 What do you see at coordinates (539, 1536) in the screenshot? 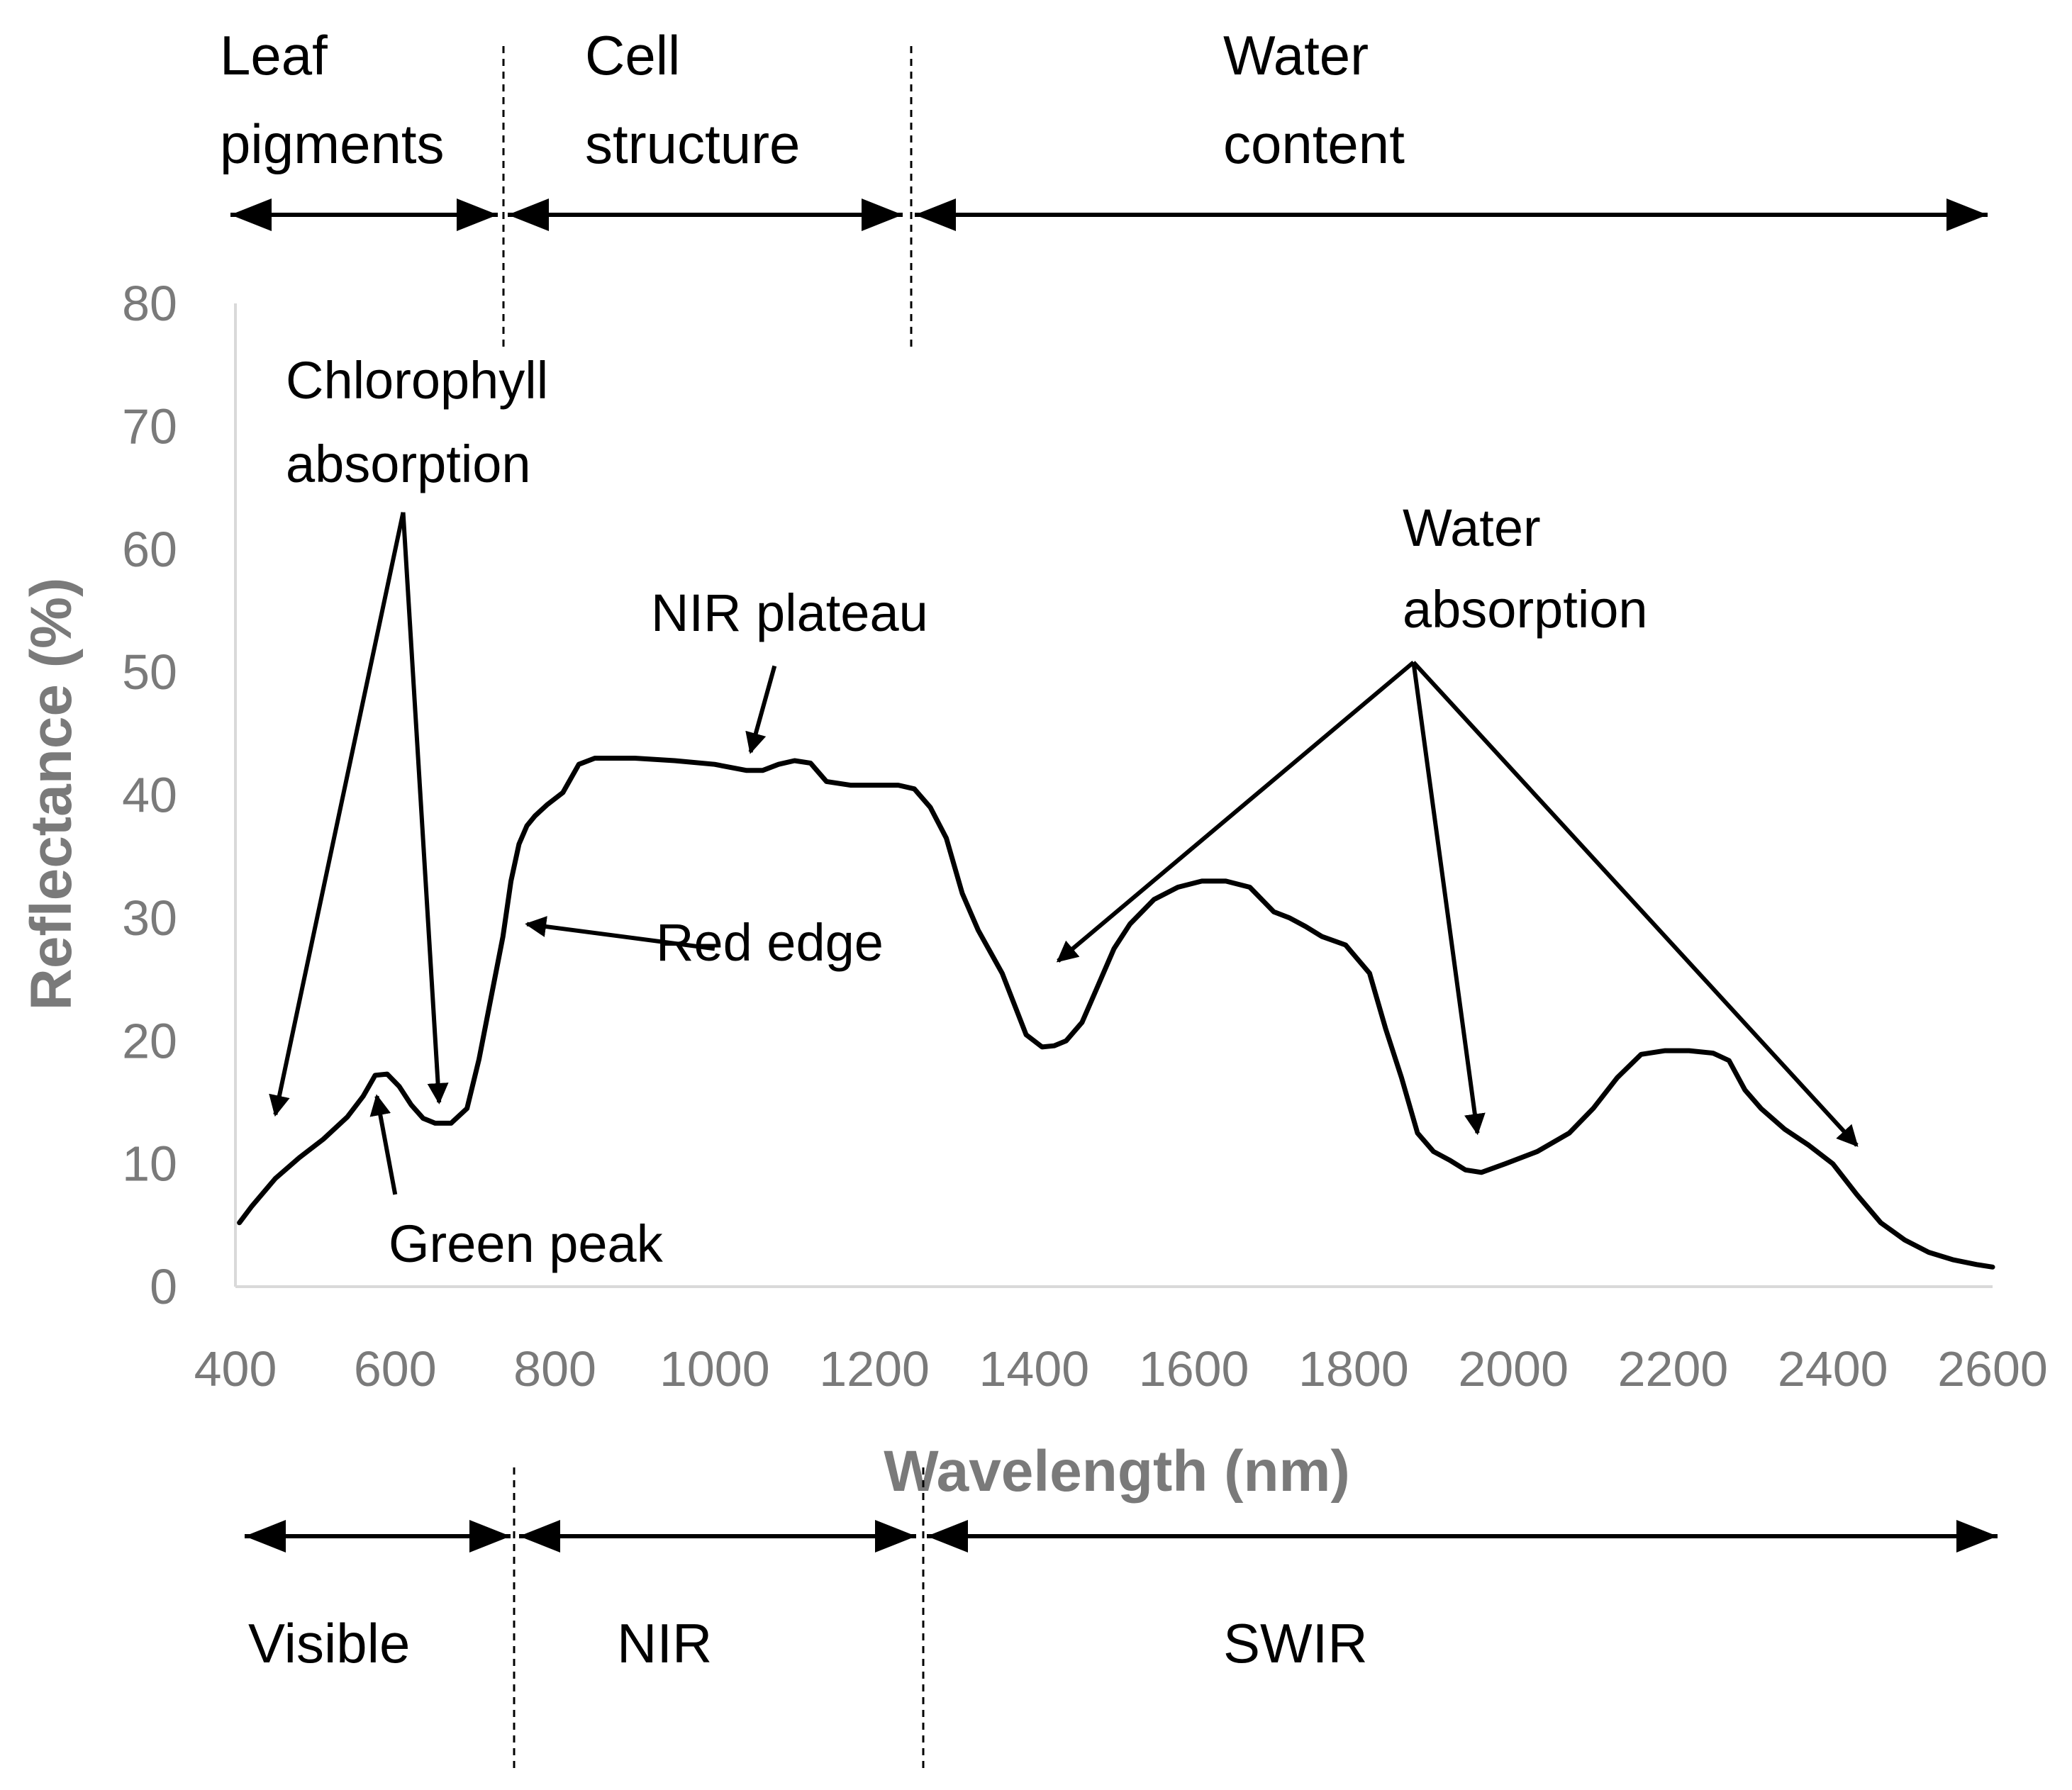
I see `bottom-region-arrow-2-head-left` at bounding box center [539, 1536].